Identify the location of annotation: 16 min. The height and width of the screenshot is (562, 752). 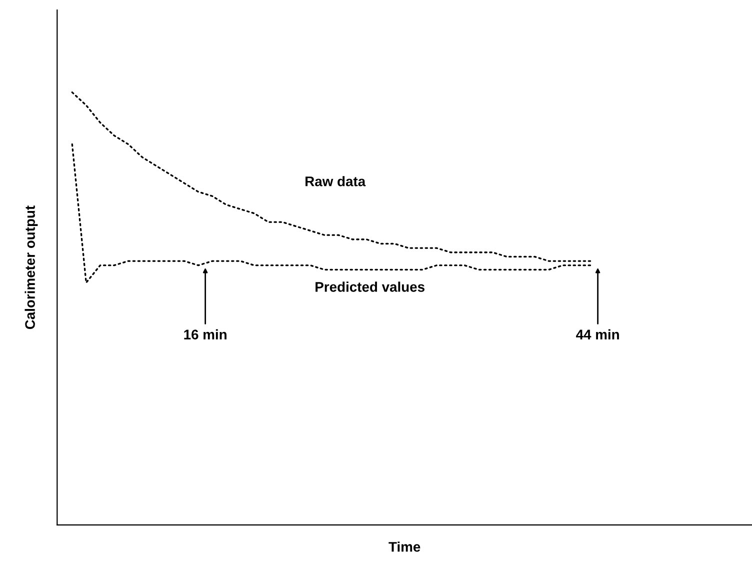
(205, 334).